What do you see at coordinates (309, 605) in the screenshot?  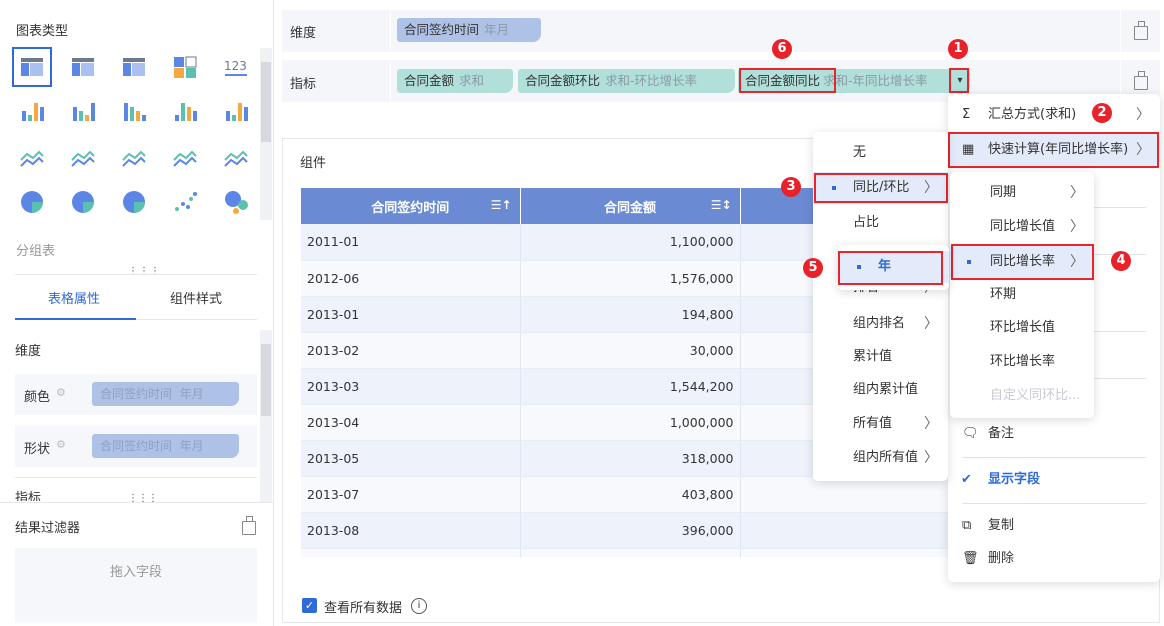 I see `view-all-checkbox: ✓` at bounding box center [309, 605].